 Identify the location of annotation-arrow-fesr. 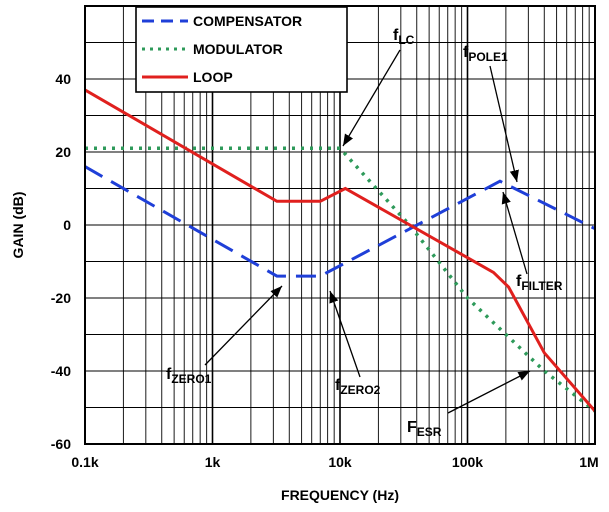
(489, 392).